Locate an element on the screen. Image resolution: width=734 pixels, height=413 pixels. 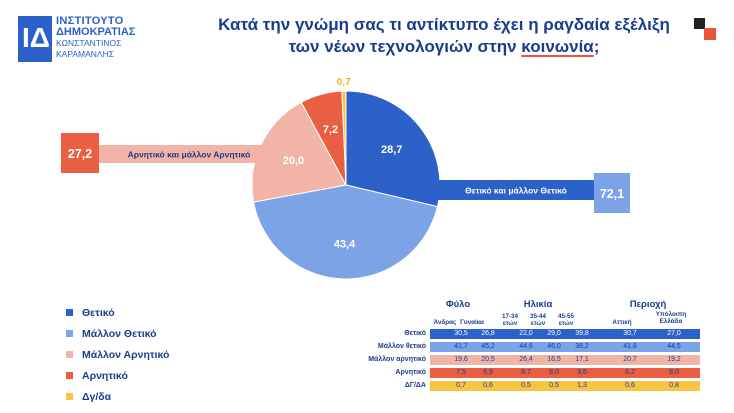
legend-item-negative: Αρνητικό is located at coordinates (117, 375).